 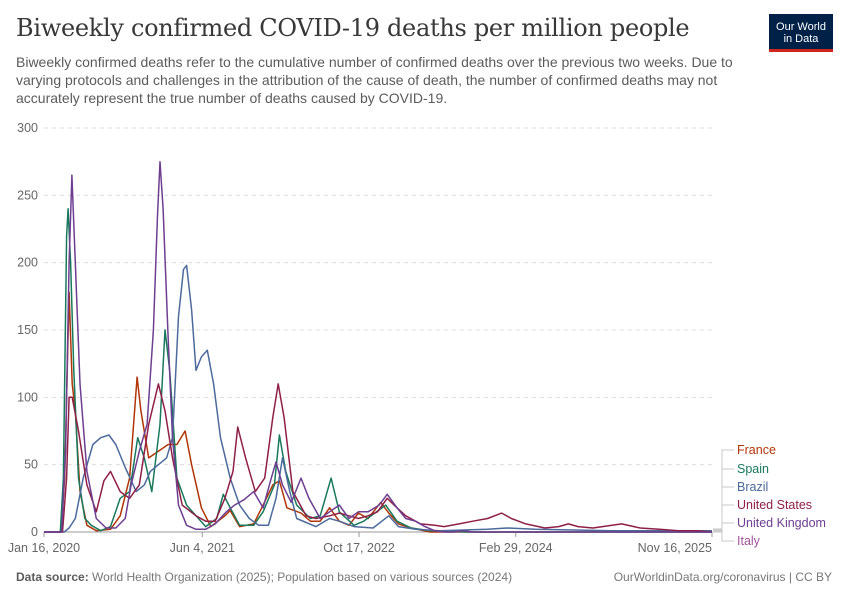 I want to click on x-tick-label: Feb 29, 2024, so click(x=516, y=548).